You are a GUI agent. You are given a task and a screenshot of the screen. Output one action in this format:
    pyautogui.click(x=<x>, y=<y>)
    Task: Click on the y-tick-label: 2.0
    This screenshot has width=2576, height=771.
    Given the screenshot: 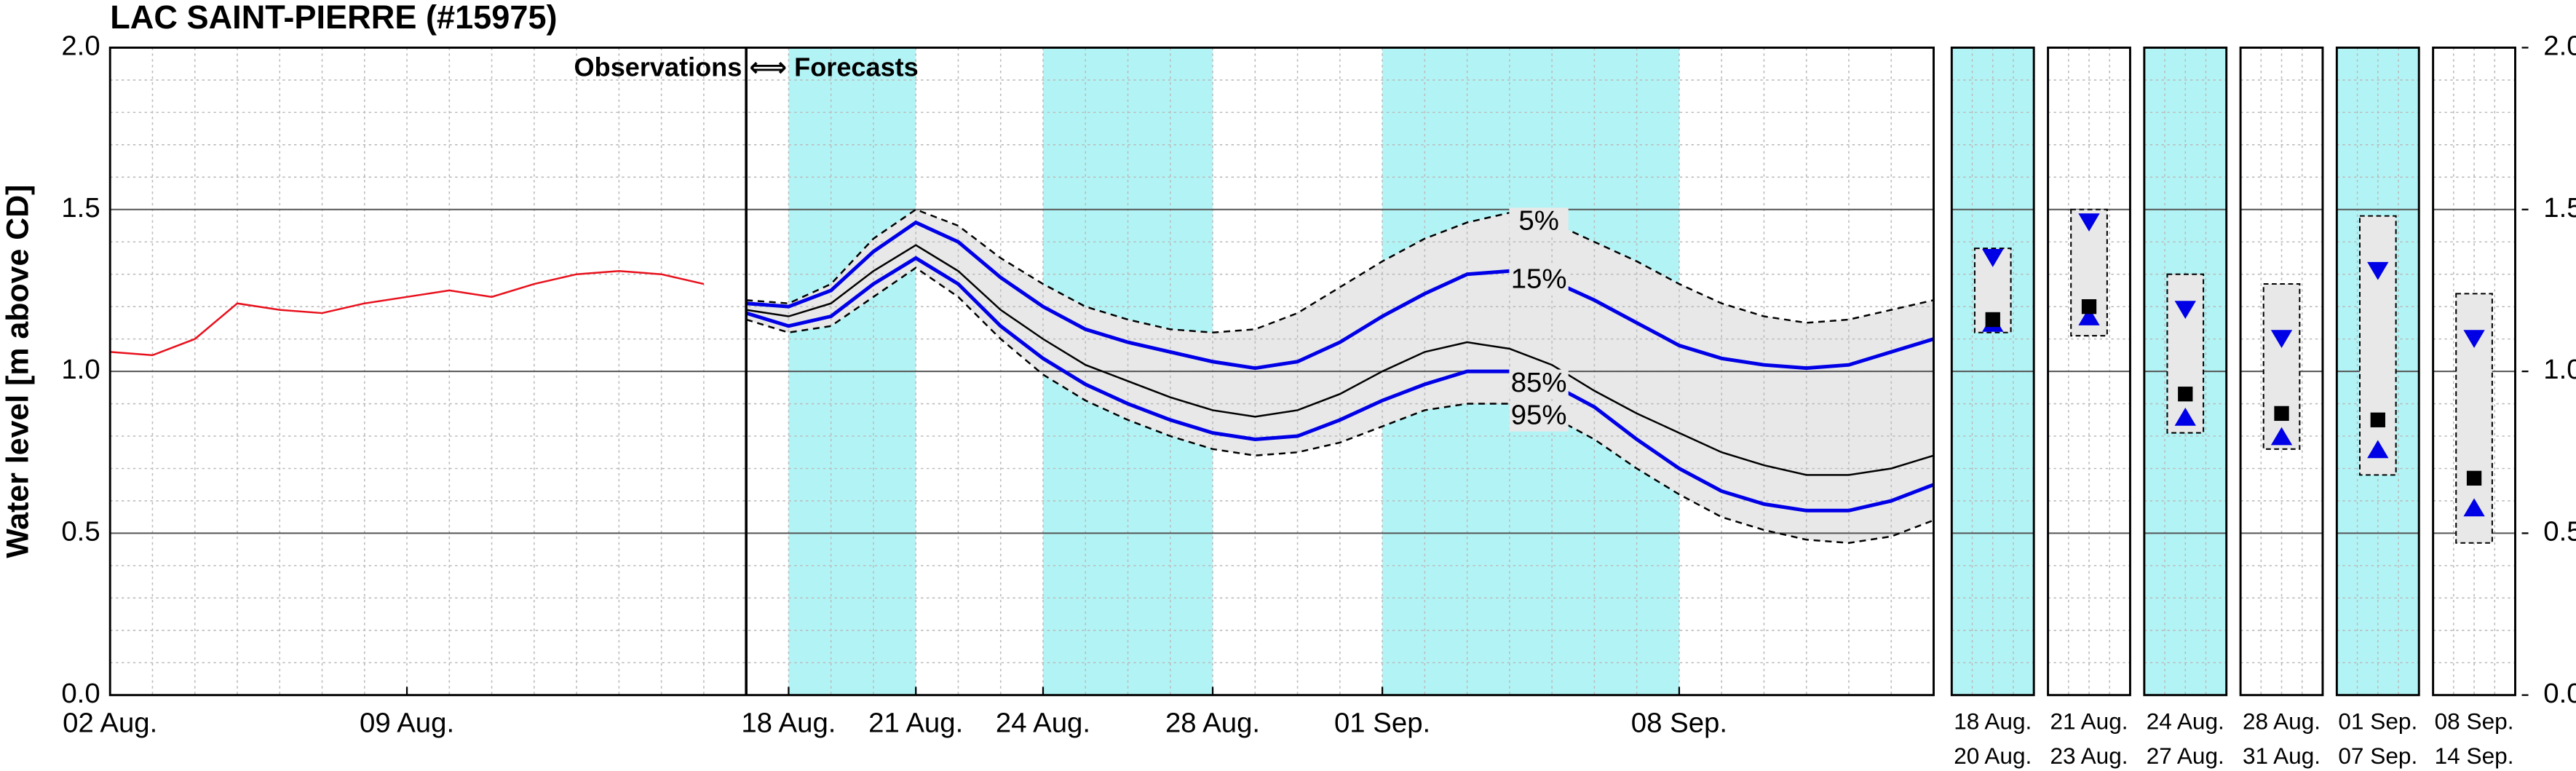 What is the action you would take?
    pyautogui.click(x=80, y=46)
    